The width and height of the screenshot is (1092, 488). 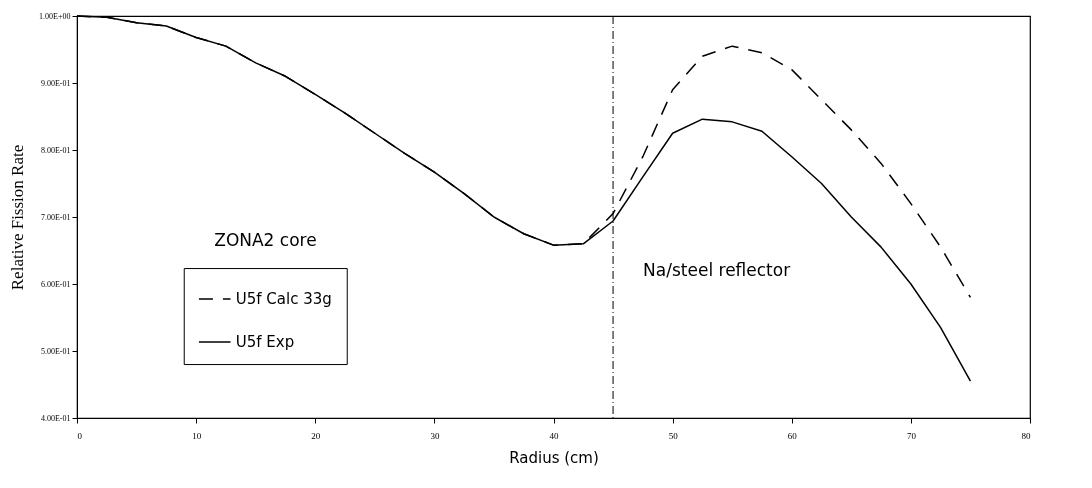 I want to click on legend-label: U5f Exp, so click(x=265, y=342).